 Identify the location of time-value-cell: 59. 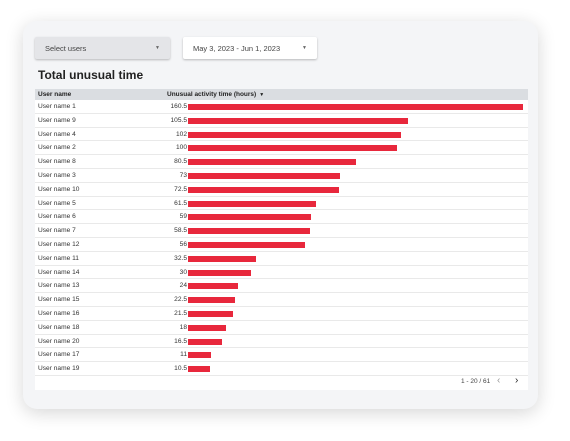
(183, 217).